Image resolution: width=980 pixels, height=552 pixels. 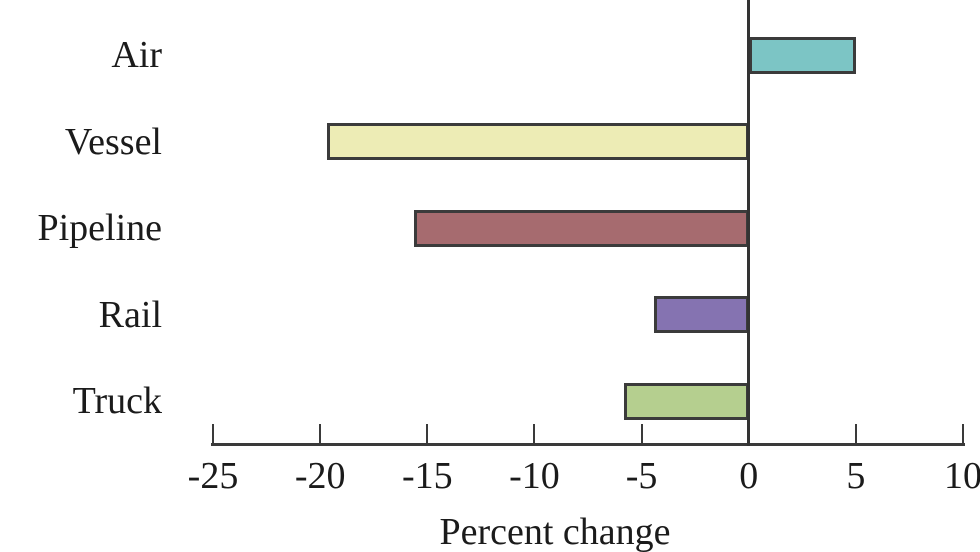 I want to click on bar-air, so click(x=802, y=55).